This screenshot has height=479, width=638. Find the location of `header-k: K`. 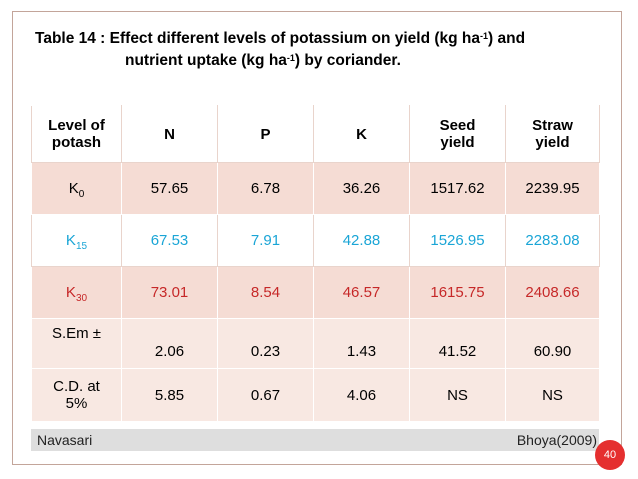

header-k: K is located at coordinates (361, 134).